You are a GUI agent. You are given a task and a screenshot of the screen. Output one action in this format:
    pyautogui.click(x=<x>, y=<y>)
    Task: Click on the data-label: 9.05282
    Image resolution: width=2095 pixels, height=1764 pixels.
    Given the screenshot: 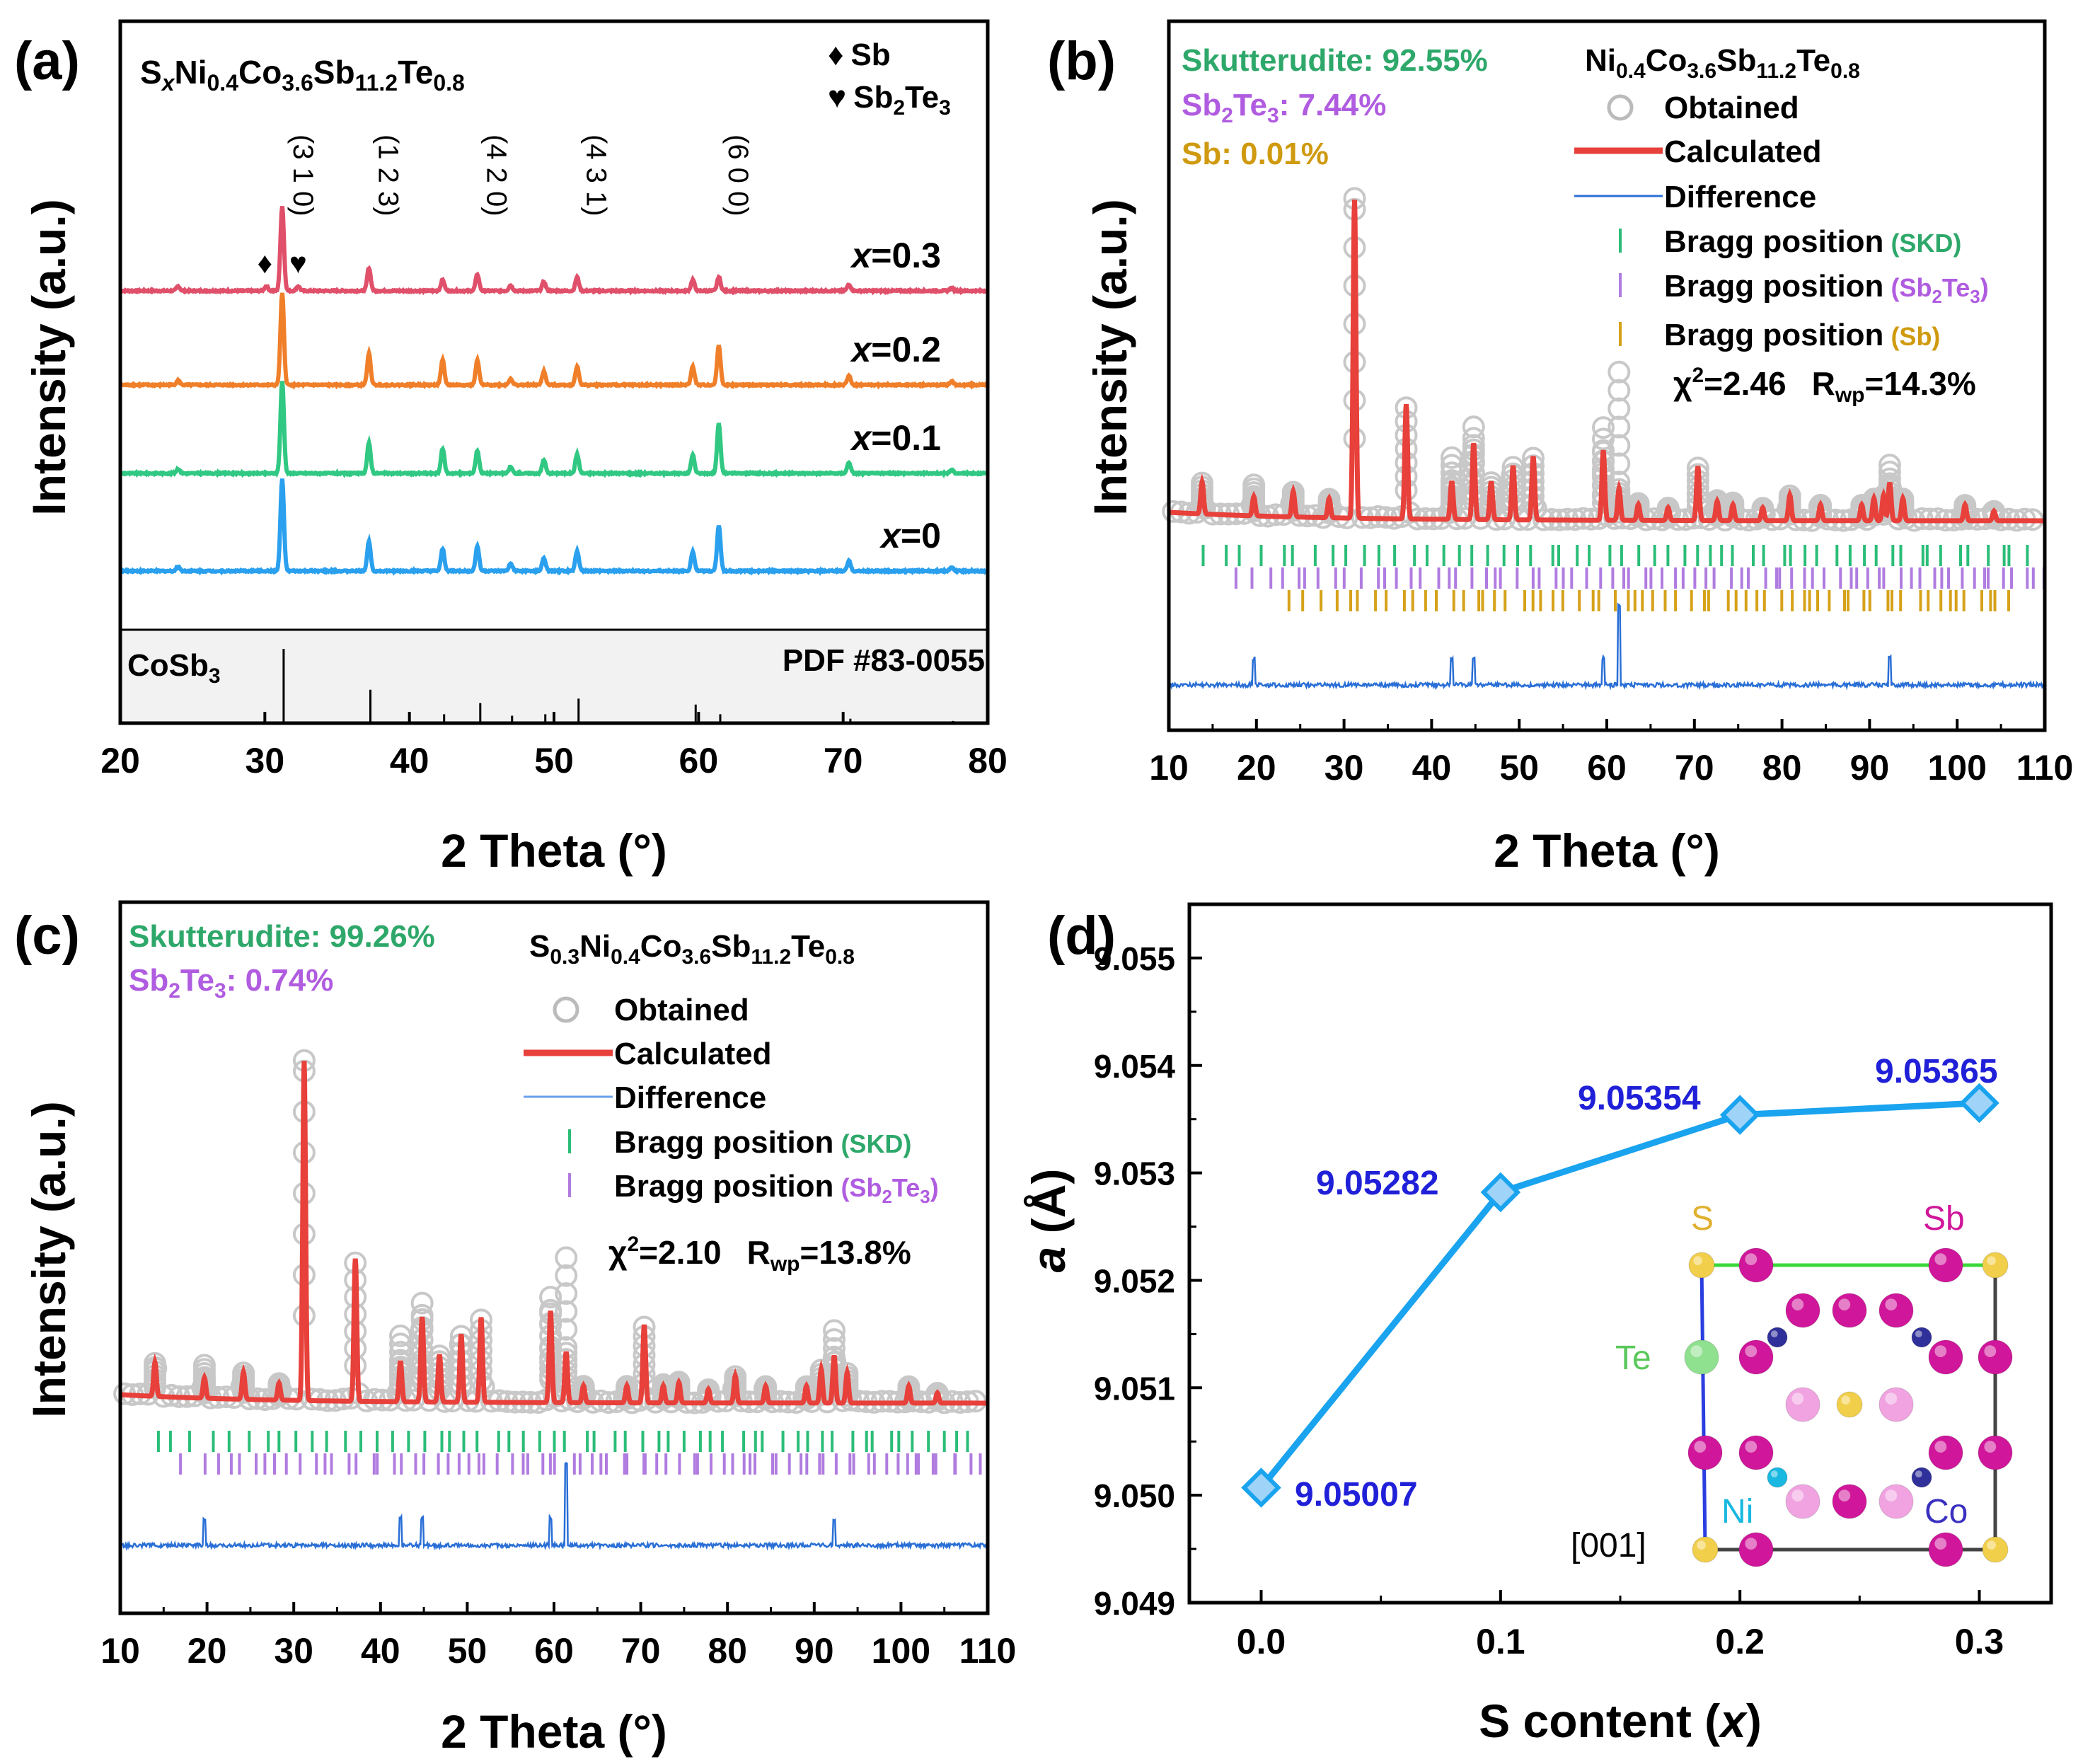 What is the action you would take?
    pyautogui.click(x=1377, y=1183)
    